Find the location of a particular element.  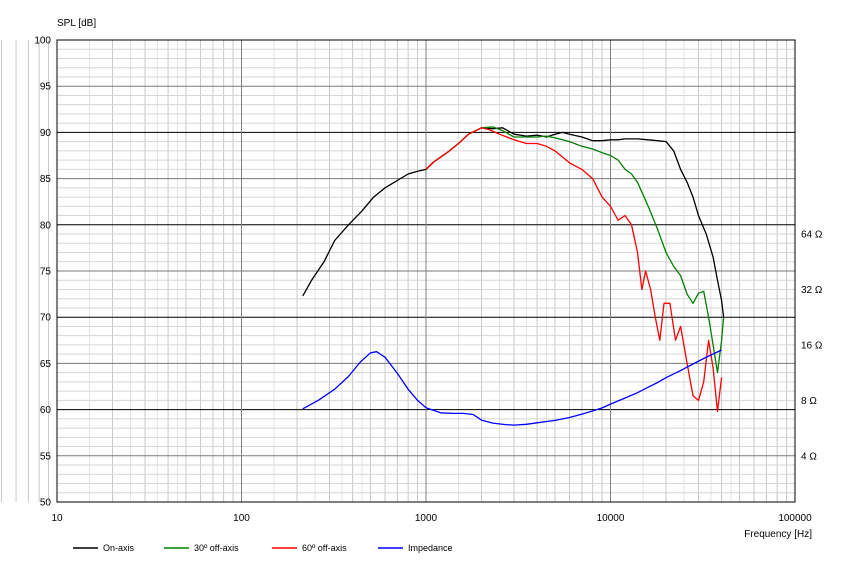

y2-tick-label: 16 Ω is located at coordinates (812, 345).